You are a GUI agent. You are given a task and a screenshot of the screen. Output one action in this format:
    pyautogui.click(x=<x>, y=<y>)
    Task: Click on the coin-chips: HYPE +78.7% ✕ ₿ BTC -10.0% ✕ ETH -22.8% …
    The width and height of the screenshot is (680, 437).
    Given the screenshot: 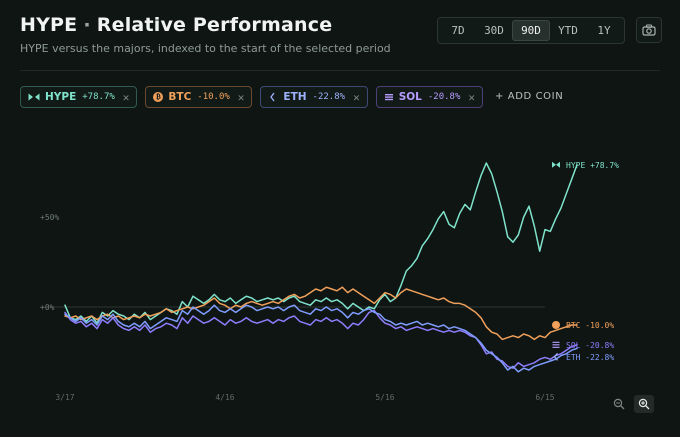 What is the action you would take?
    pyautogui.click(x=293, y=97)
    